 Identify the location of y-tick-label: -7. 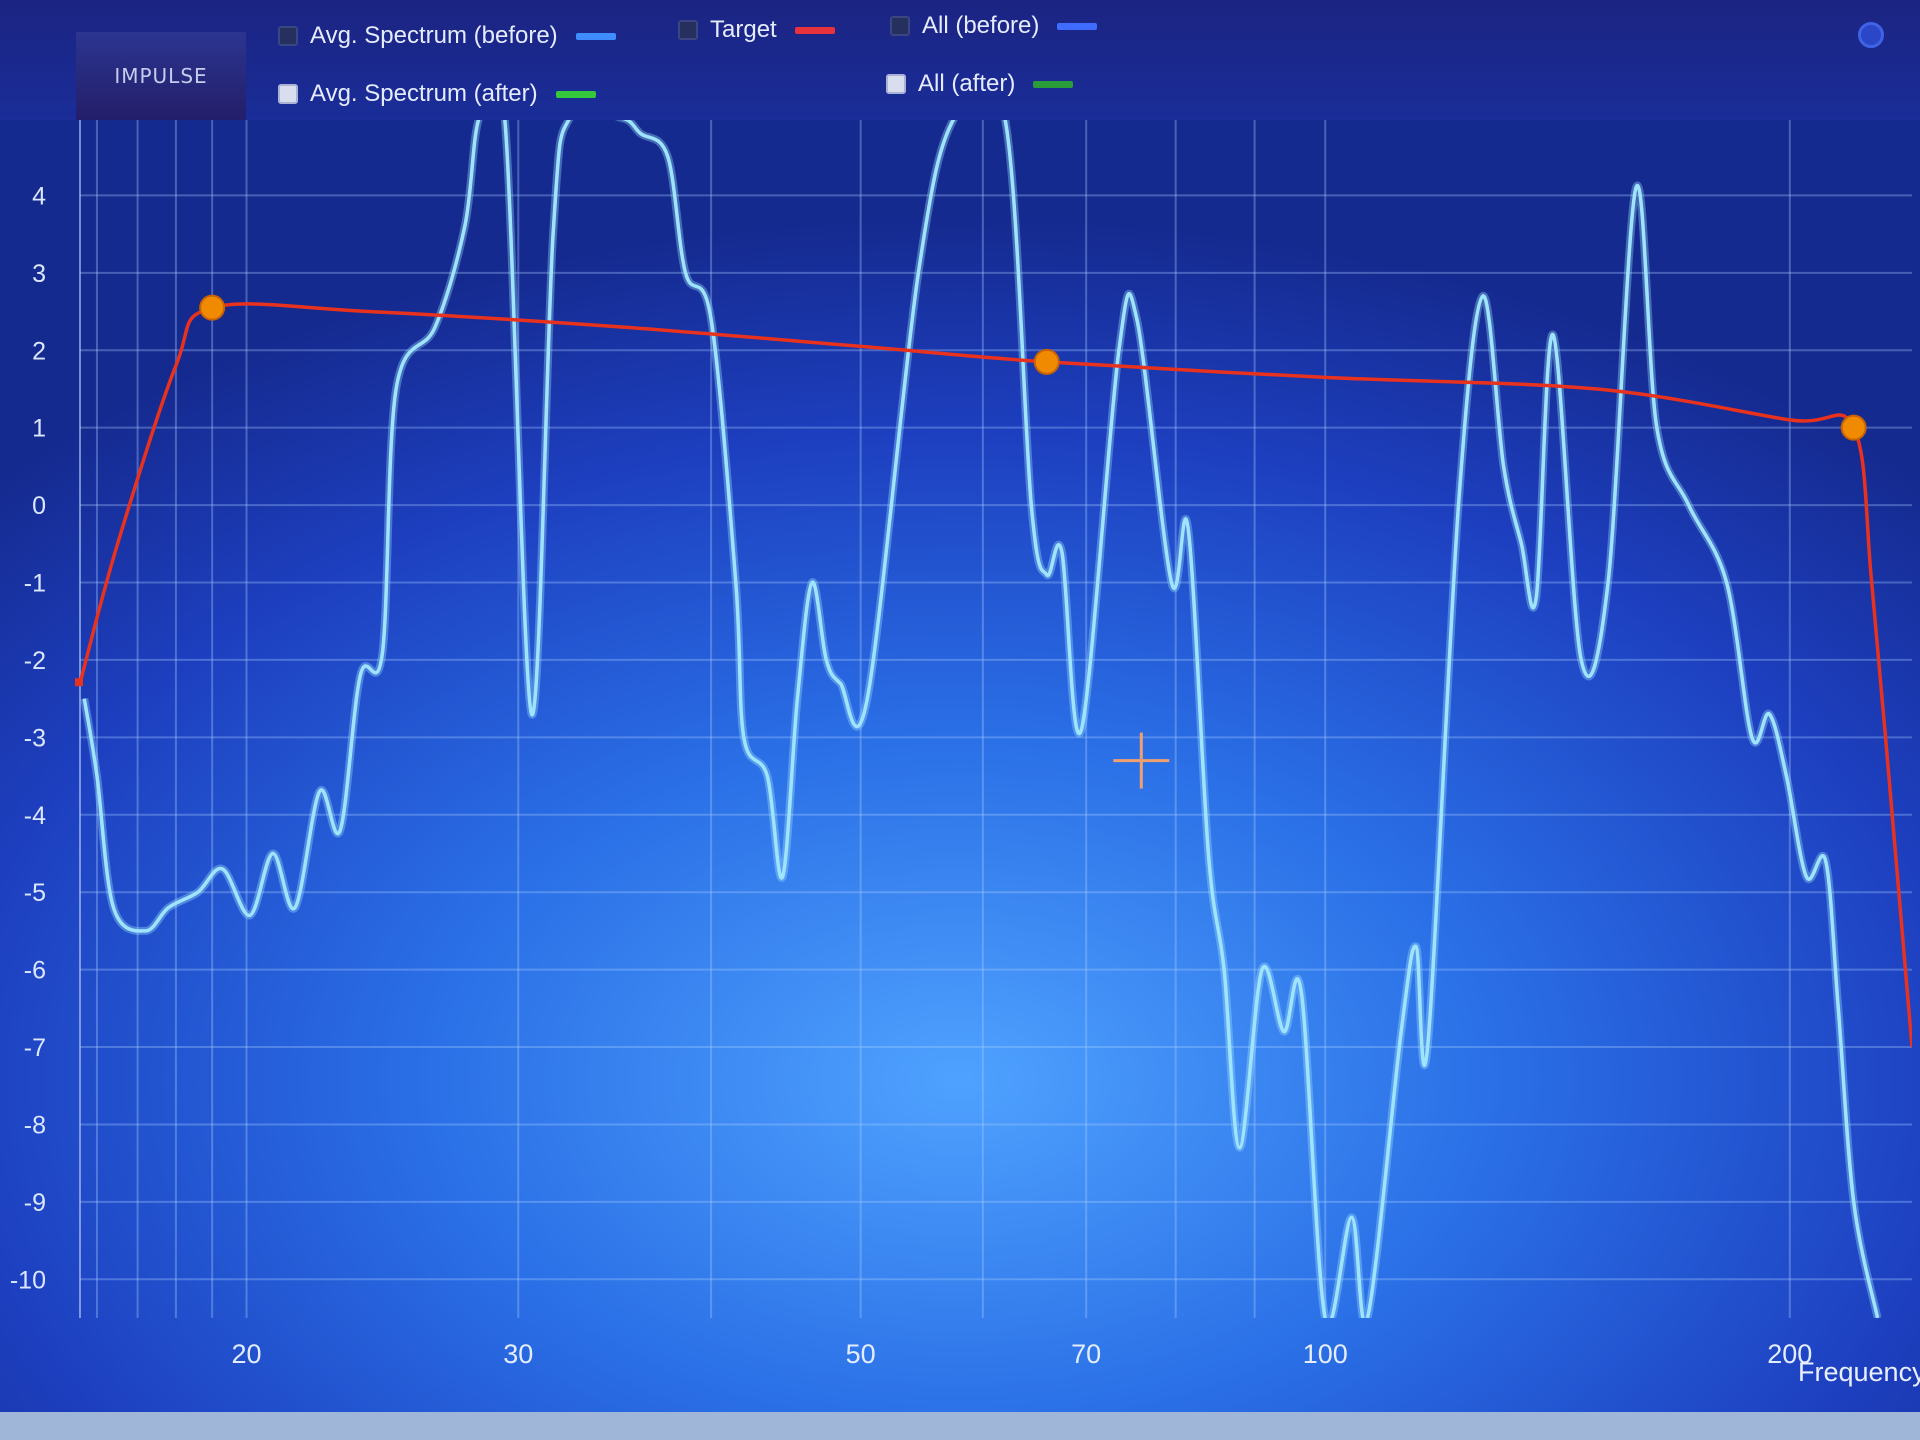
(35, 1048).